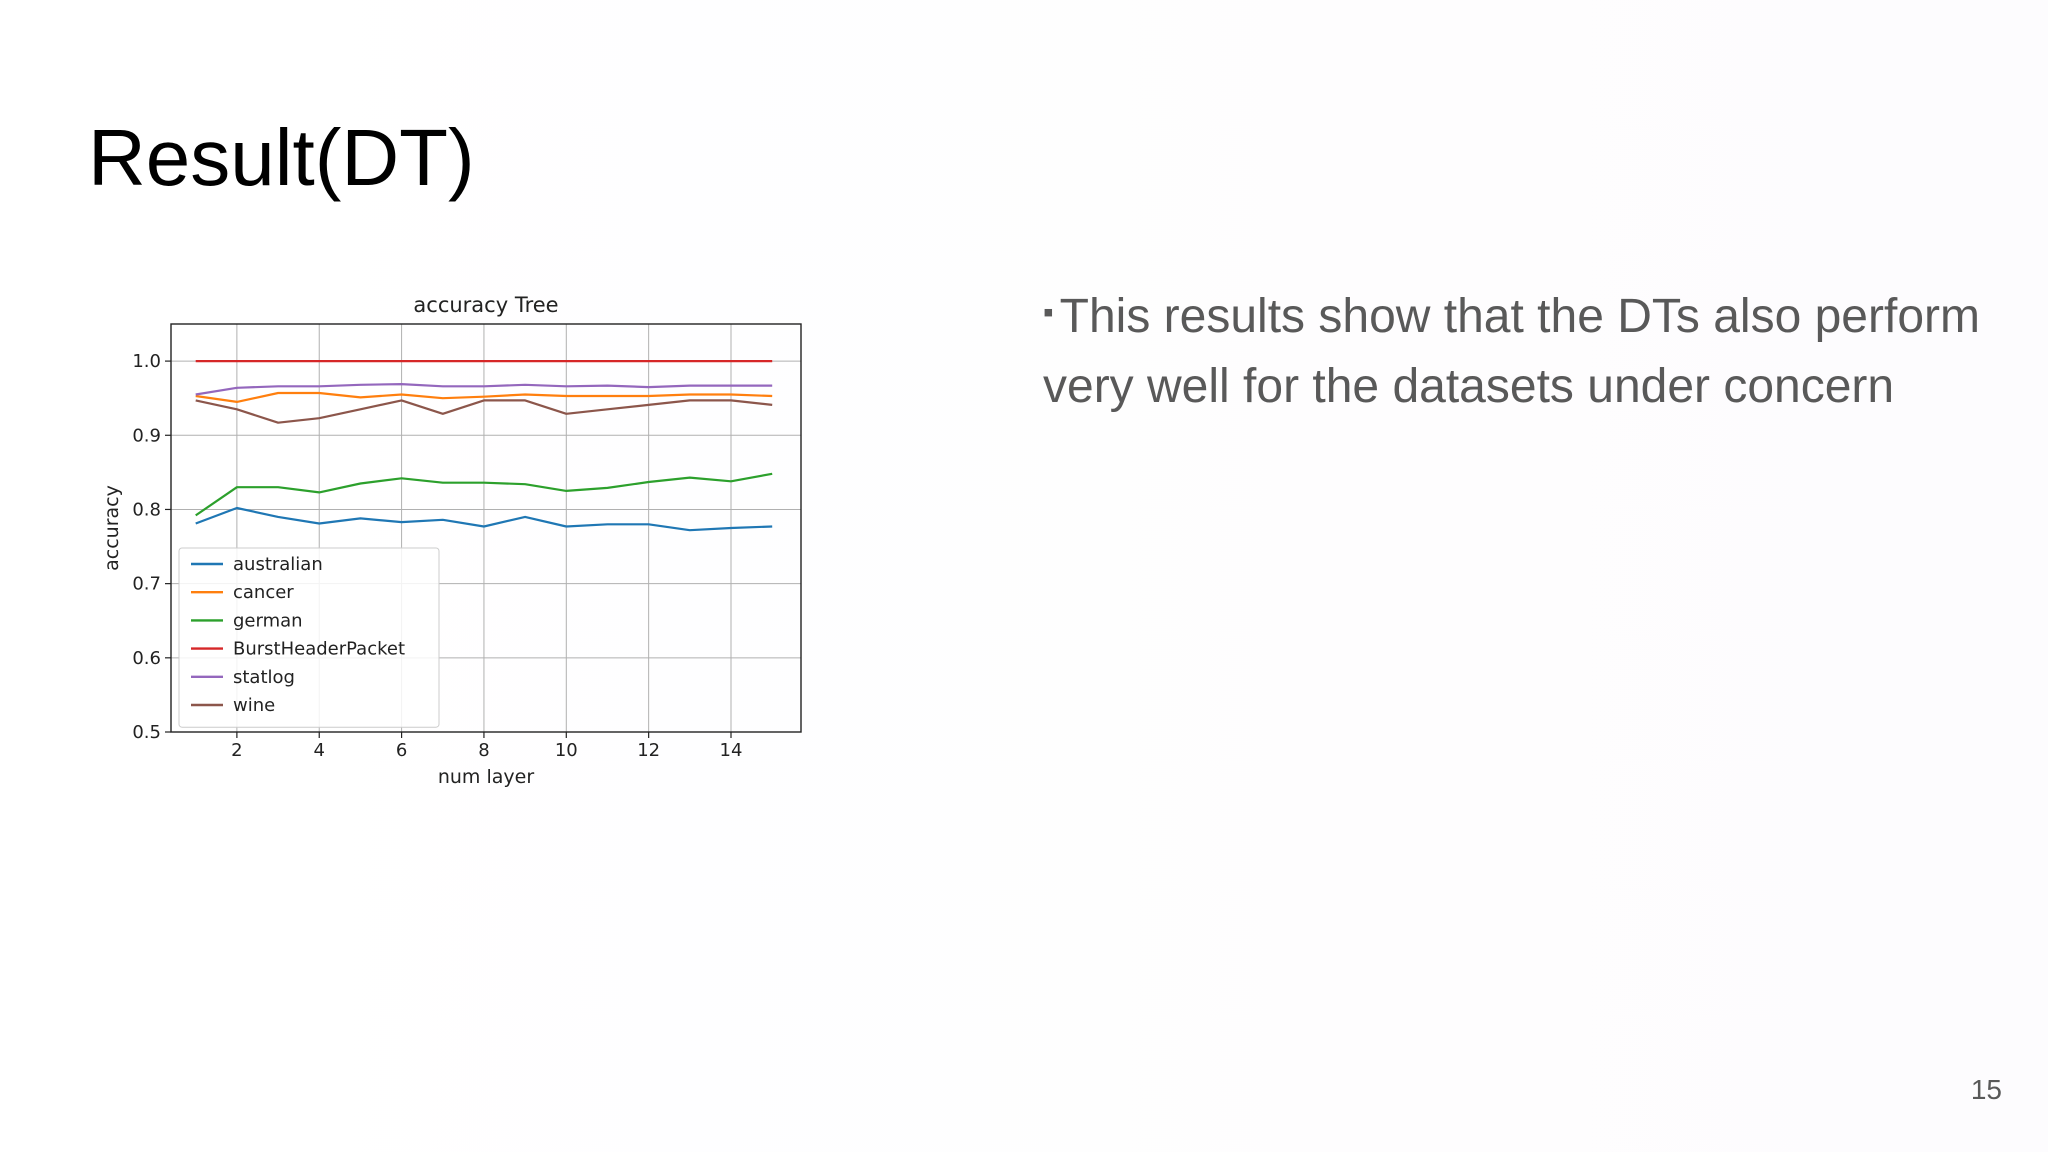 The height and width of the screenshot is (1152, 2048). What do you see at coordinates (483, 750) in the screenshot?
I see `x-tick-label: 8` at bounding box center [483, 750].